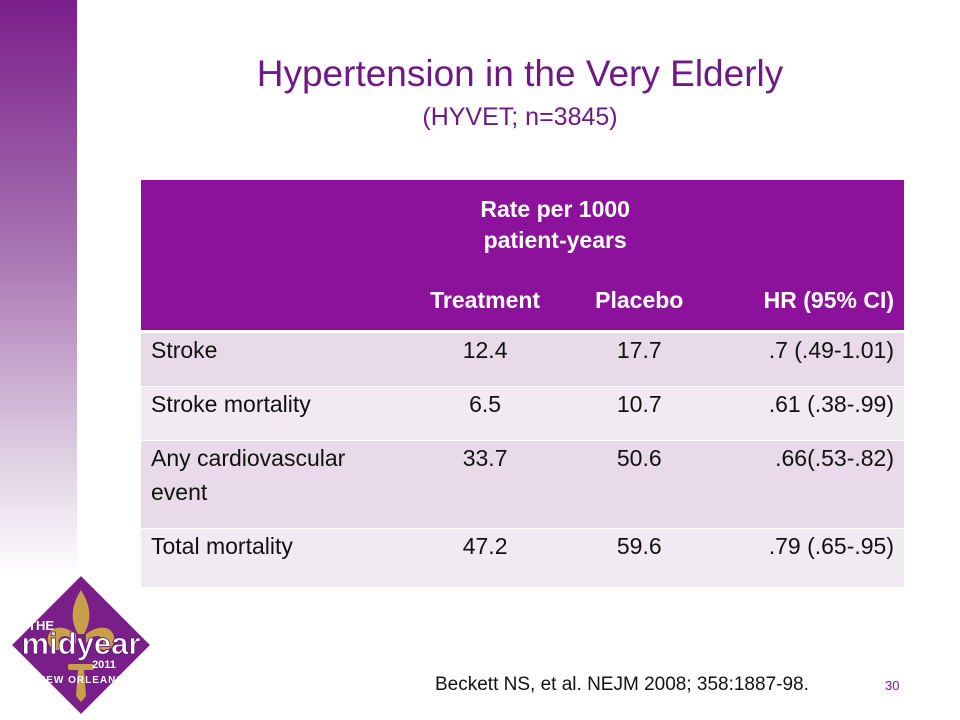 This screenshot has height=720, width=960. What do you see at coordinates (639, 413) in the screenshot?
I see `row-placebo: 10.7` at bounding box center [639, 413].